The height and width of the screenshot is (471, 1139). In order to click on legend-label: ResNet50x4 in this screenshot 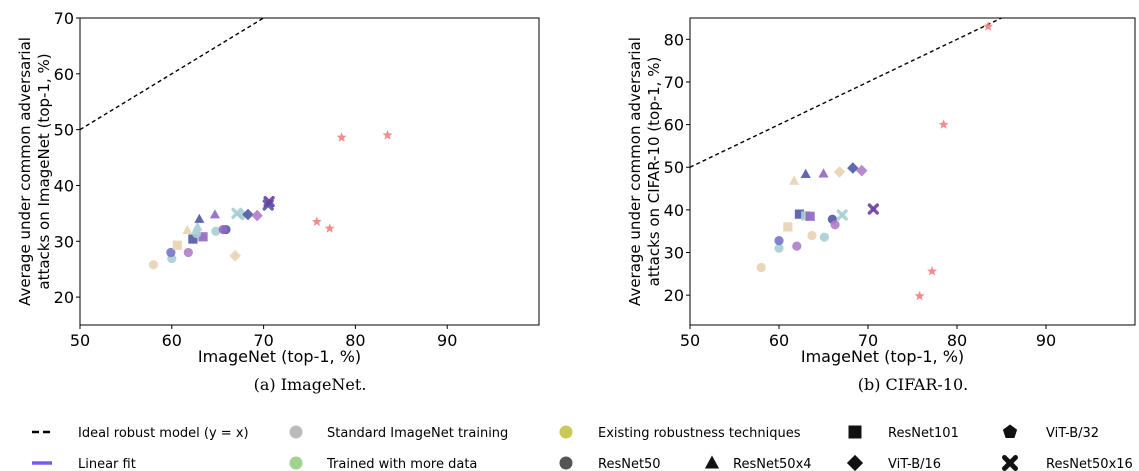, I will do `click(772, 464)`.